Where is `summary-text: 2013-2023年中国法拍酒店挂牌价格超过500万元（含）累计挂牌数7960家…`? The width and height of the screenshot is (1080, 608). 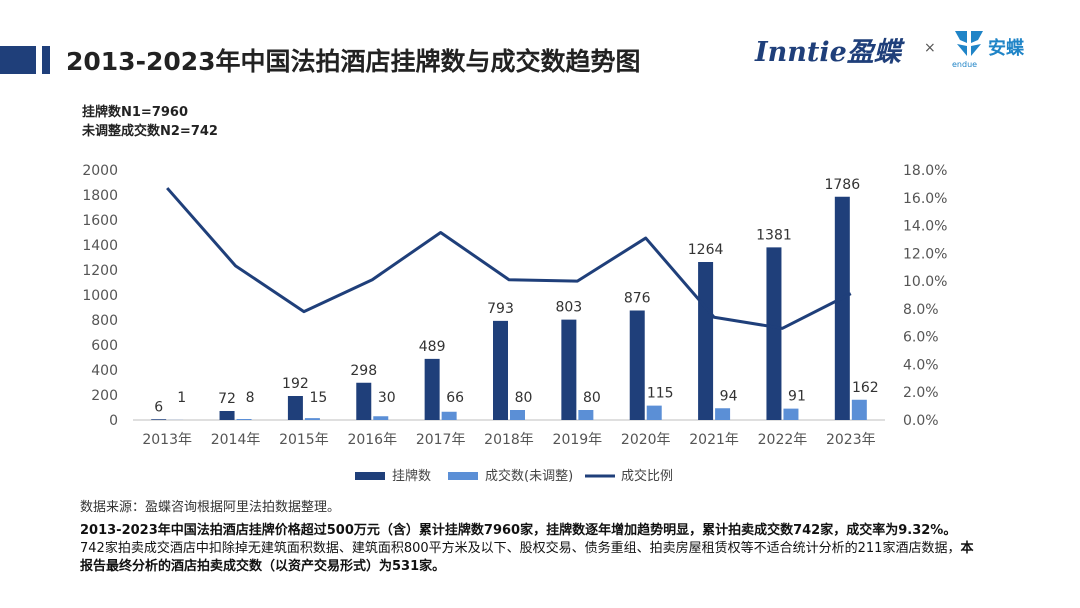 summary-text: 2013-2023年中国法拍酒店挂牌价格超过500万元（含）累计挂牌数7960家… is located at coordinates (530, 549).